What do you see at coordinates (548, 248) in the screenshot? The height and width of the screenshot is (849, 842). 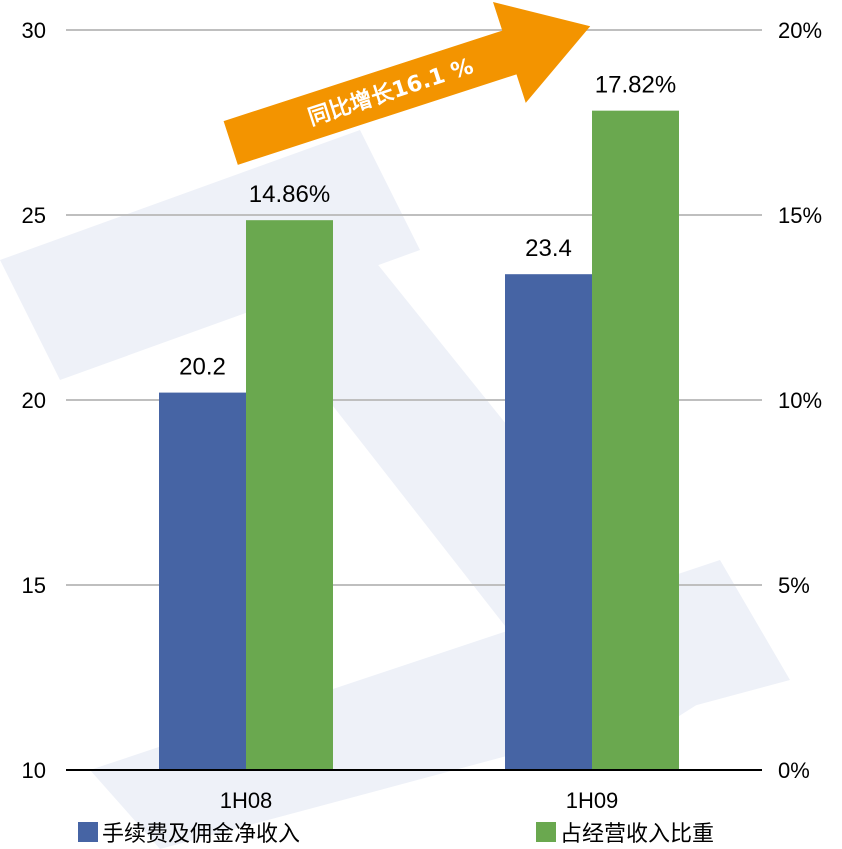 I see `data-label: 23.4` at bounding box center [548, 248].